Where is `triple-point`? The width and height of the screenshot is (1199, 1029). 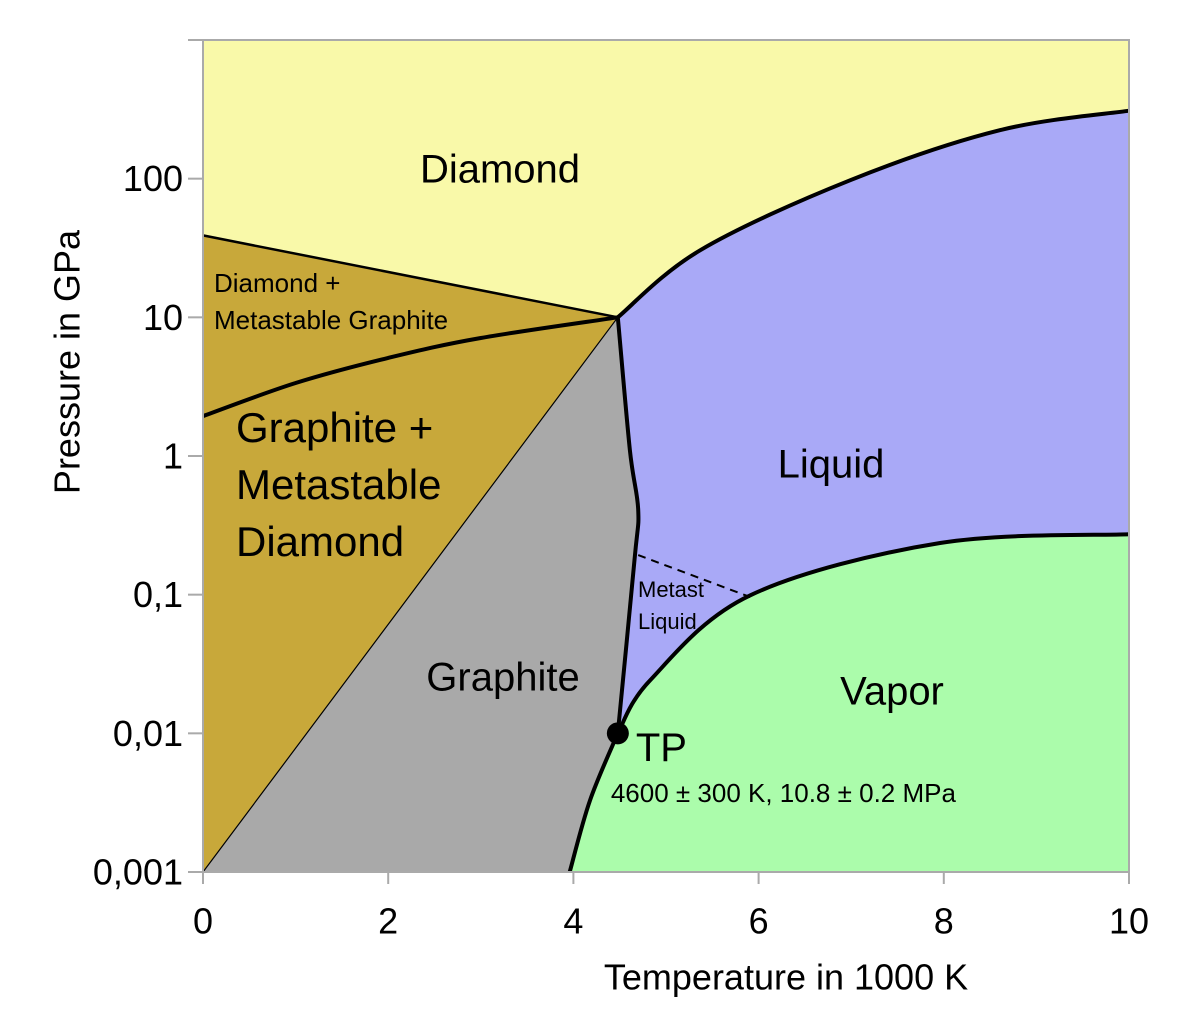
triple-point is located at coordinates (617, 733).